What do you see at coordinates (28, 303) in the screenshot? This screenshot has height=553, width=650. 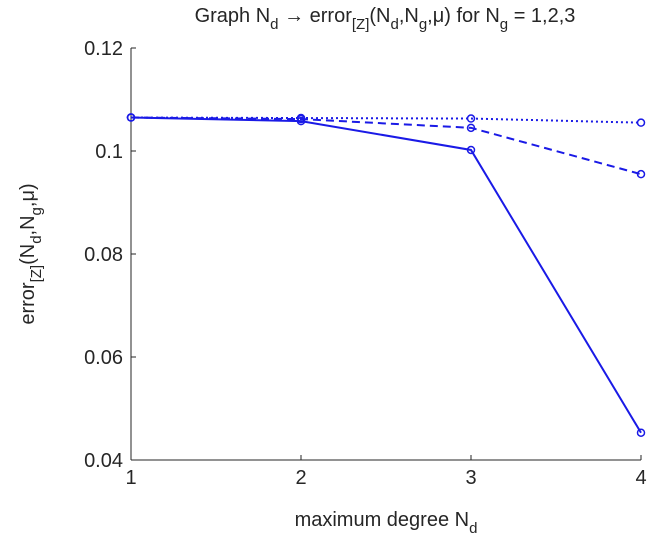 I see `text-part: error` at bounding box center [28, 303].